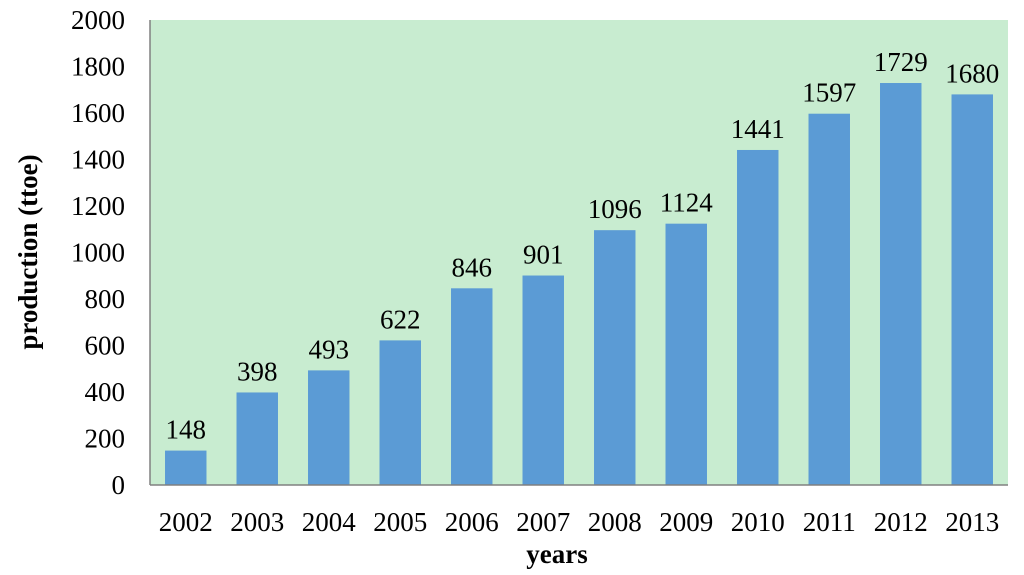  Describe the element at coordinates (556, 554) in the screenshot. I see `x-axis-title: years` at that location.